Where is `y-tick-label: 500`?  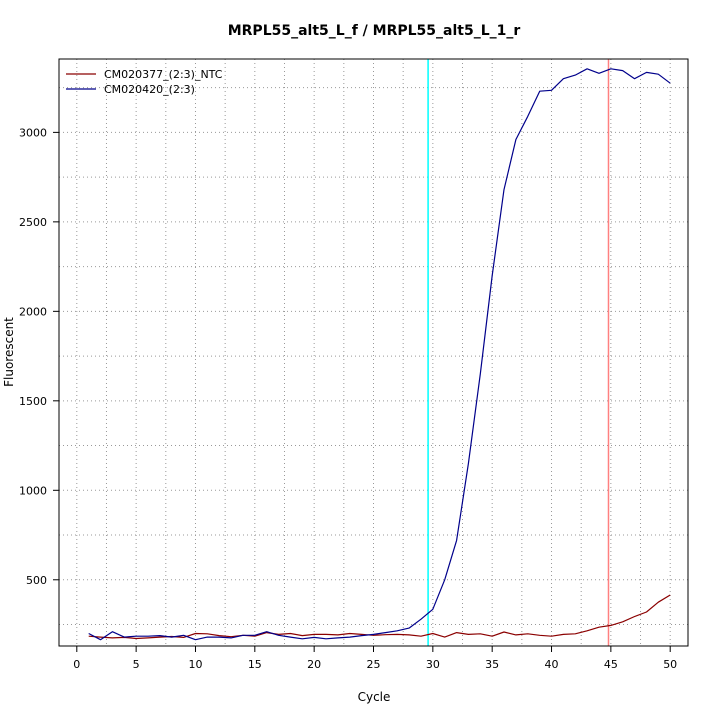
y-tick-label: 500 is located at coordinates (36, 580).